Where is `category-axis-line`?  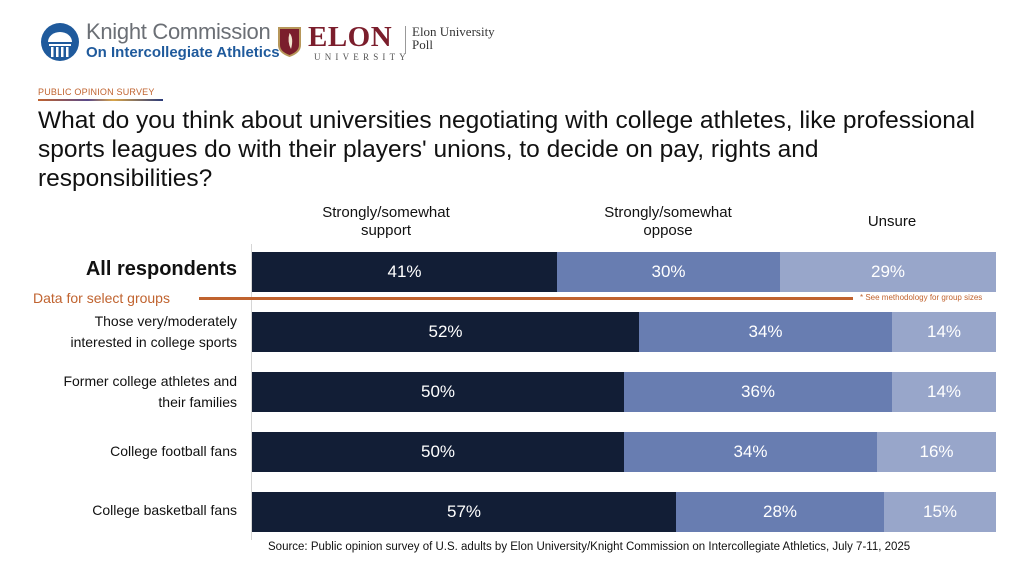 category-axis-line is located at coordinates (251, 392).